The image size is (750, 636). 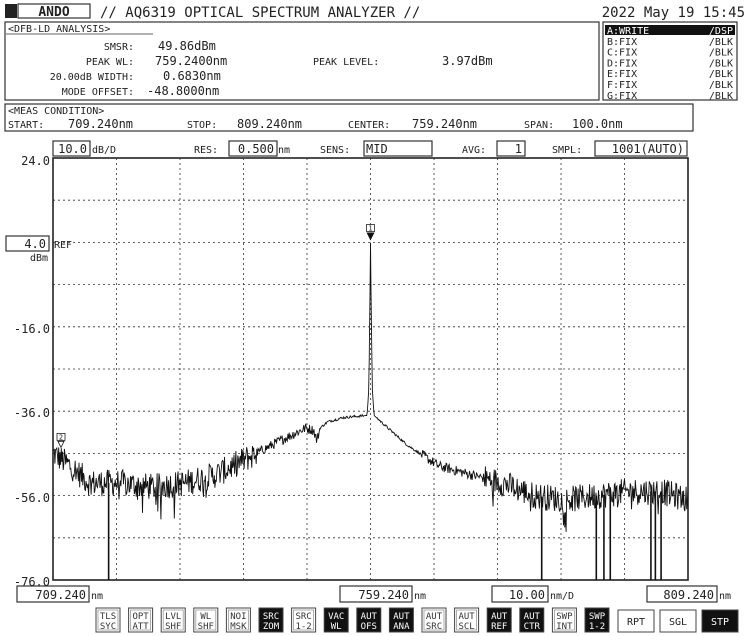 I want to click on width-value: 0.6830nm, so click(x=192, y=76).